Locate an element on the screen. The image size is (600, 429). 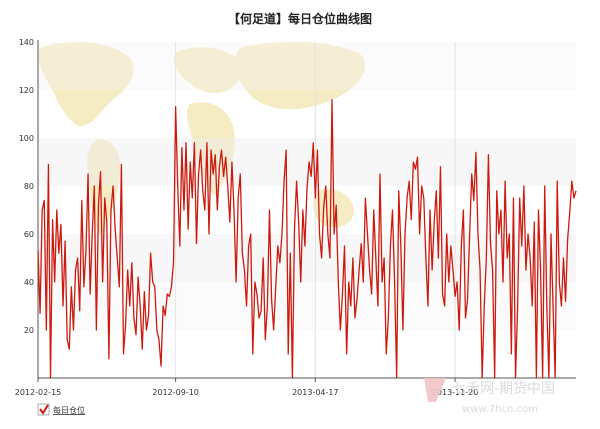
chart-title: 【何足道】每日仓位曲线图 is located at coordinates (300, 18).